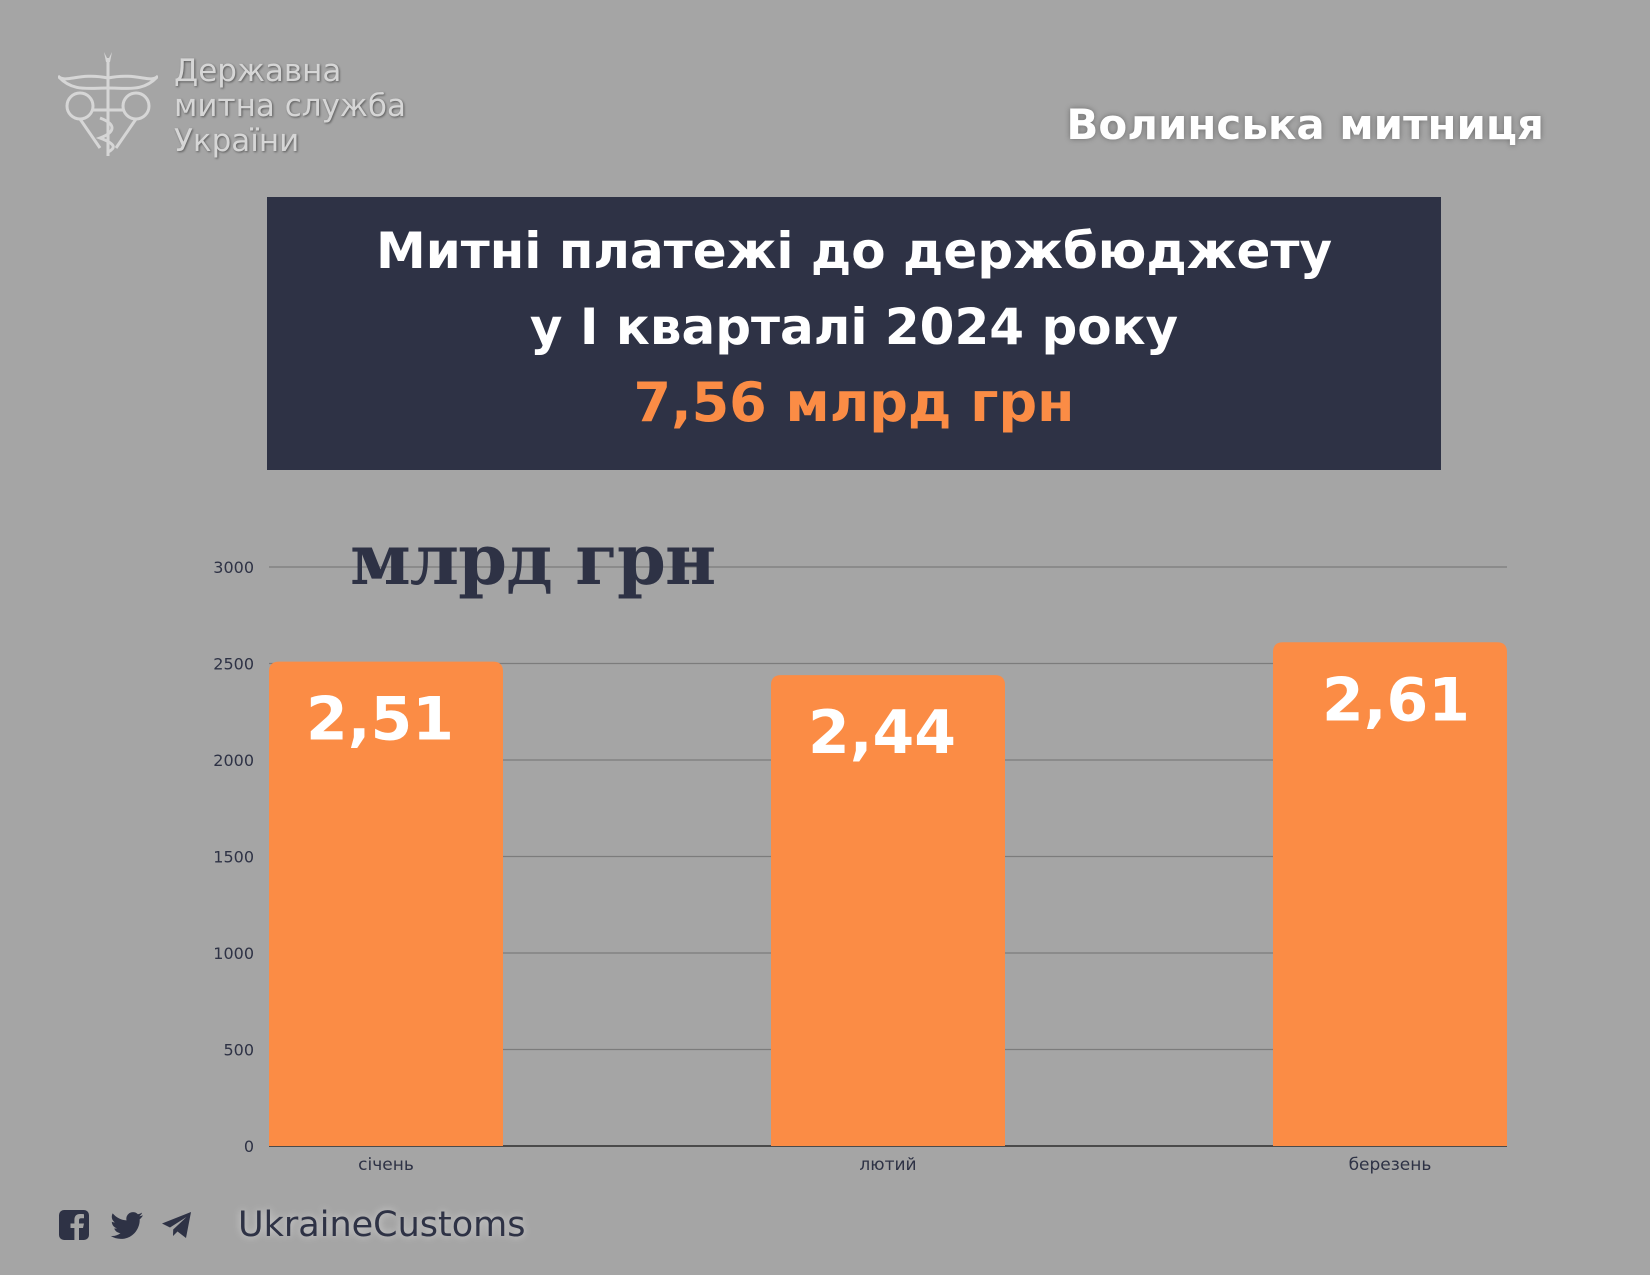  I want to click on y-tick-label: 3000, so click(233, 567).